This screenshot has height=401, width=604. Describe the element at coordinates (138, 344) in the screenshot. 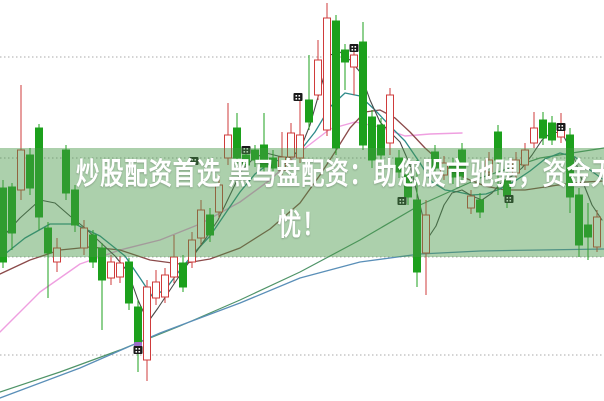

I see `signal-marker-accent` at that location.